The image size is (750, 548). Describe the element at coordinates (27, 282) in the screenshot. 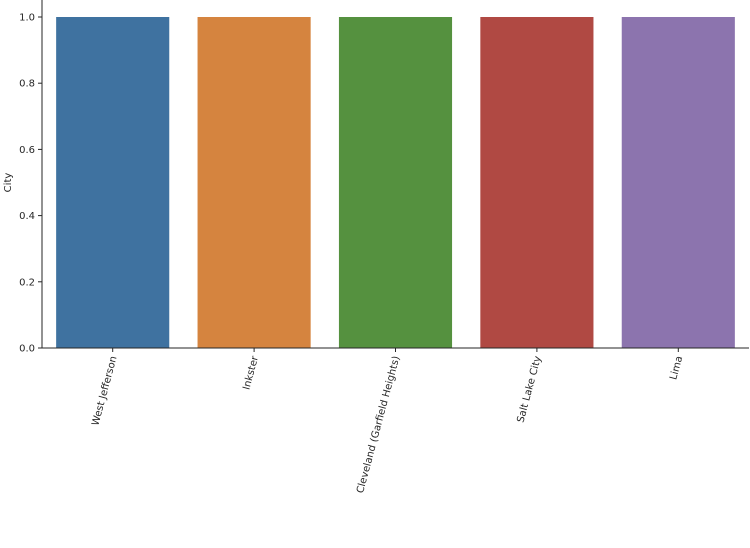

I see `y-tick-label: 0.2` at that location.